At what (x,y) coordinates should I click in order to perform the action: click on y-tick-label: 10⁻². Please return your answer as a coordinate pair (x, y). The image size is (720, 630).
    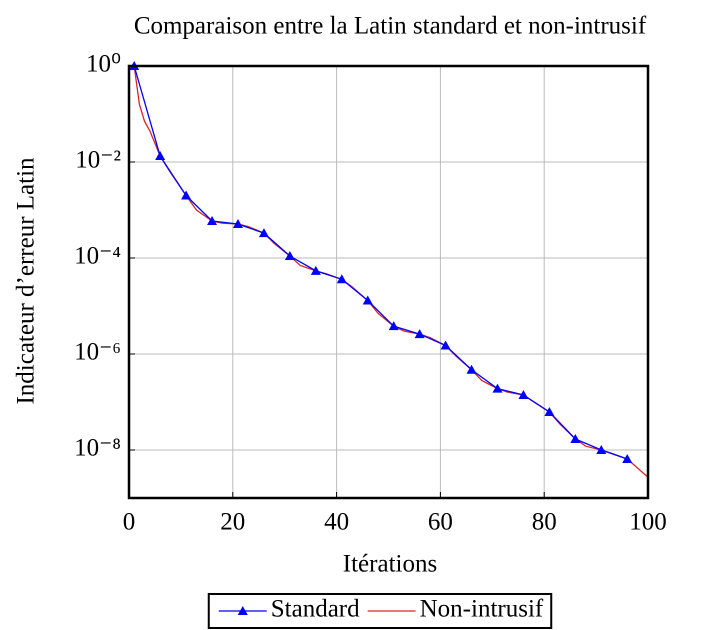
    Looking at the image, I should click on (98, 160).